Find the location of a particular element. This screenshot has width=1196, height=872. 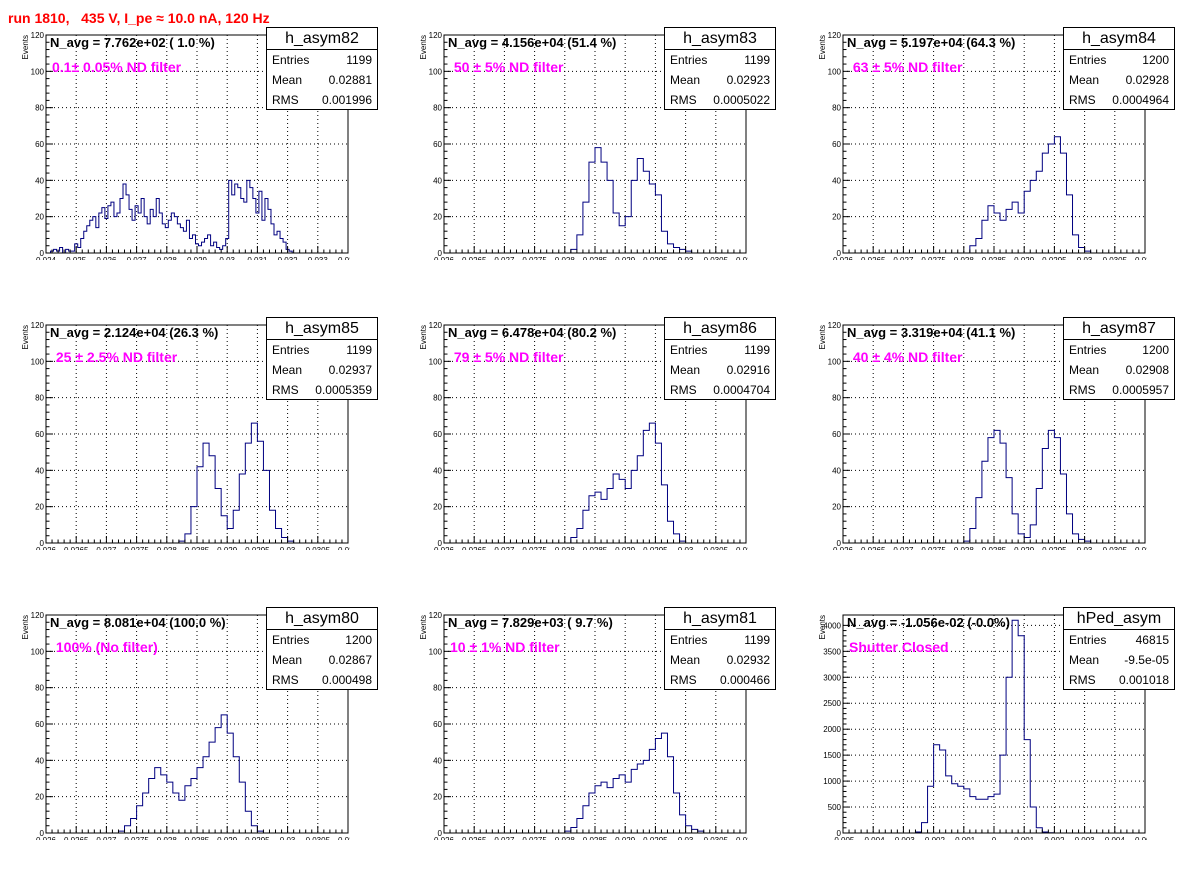

stats-value-mean: 0.02928 is located at coordinates (1147, 80).